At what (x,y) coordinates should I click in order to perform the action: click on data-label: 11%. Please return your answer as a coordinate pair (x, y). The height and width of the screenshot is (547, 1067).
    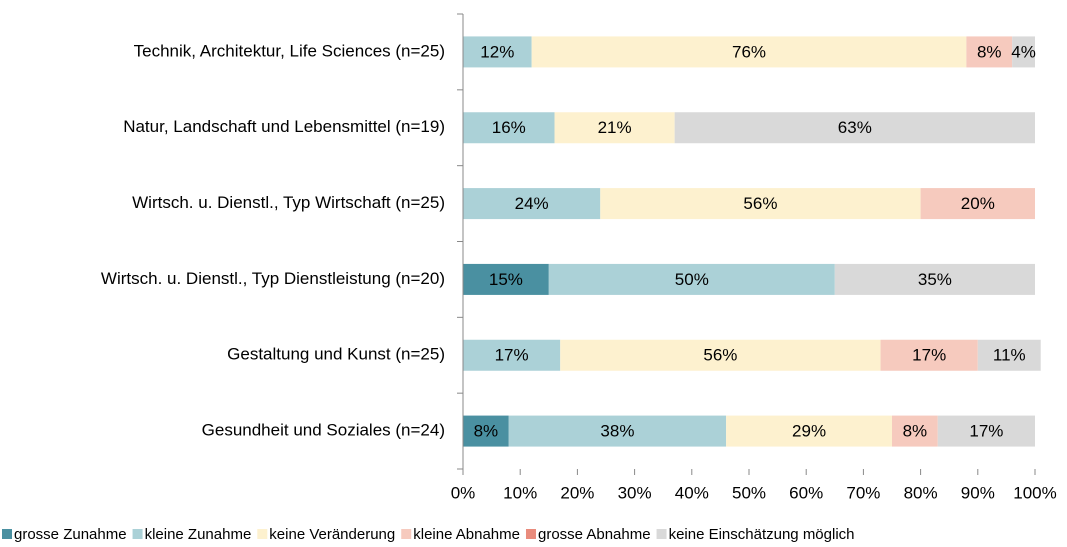
    Looking at the image, I should click on (1009, 355).